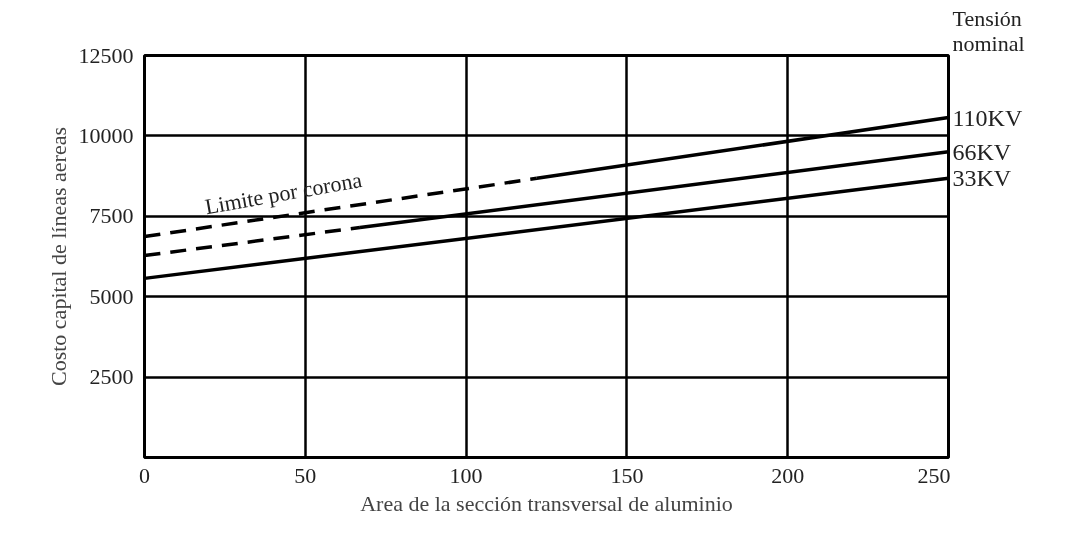  What do you see at coordinates (627, 475) in the screenshot?
I see `x-tick-label: 150` at bounding box center [627, 475].